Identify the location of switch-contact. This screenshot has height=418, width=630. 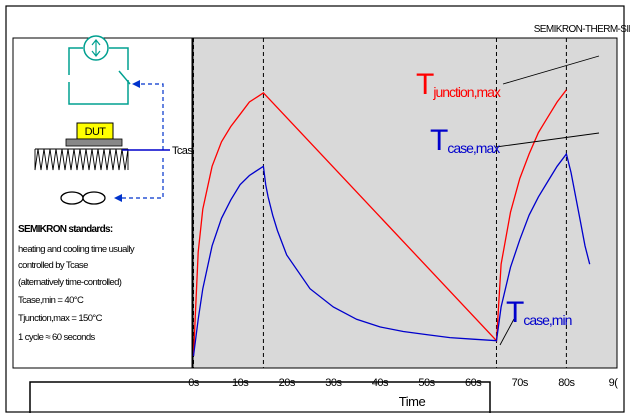
(124, 77).